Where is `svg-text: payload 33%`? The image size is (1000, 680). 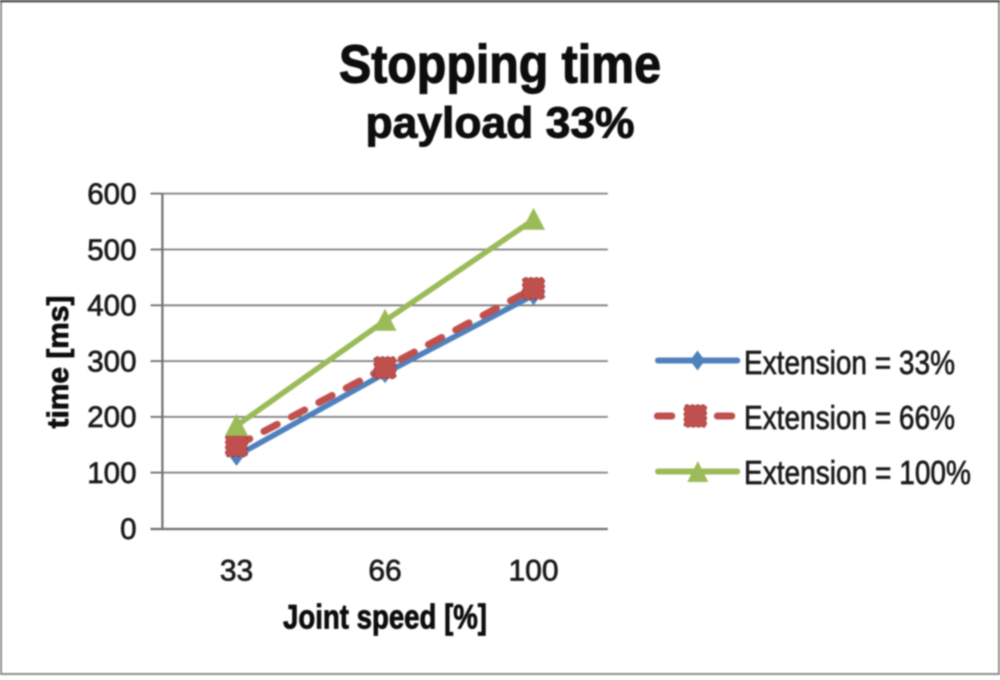
svg-text: payload 33% is located at coordinates (500, 124).